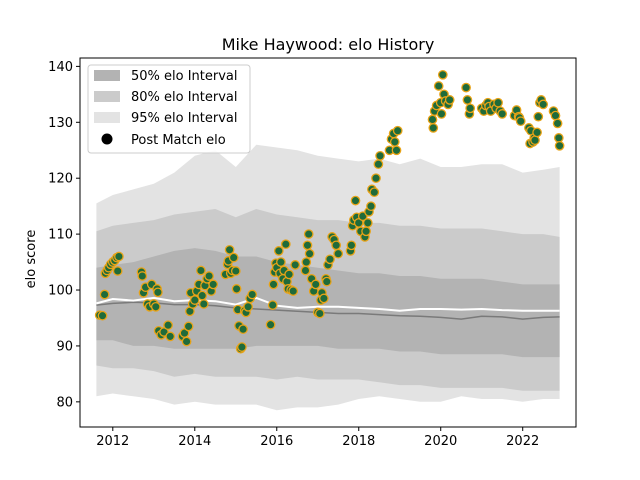 This screenshot has width=640, height=480. Describe the element at coordinates (440, 441) in the screenshot. I see `x-tick-label: 2020` at that location.